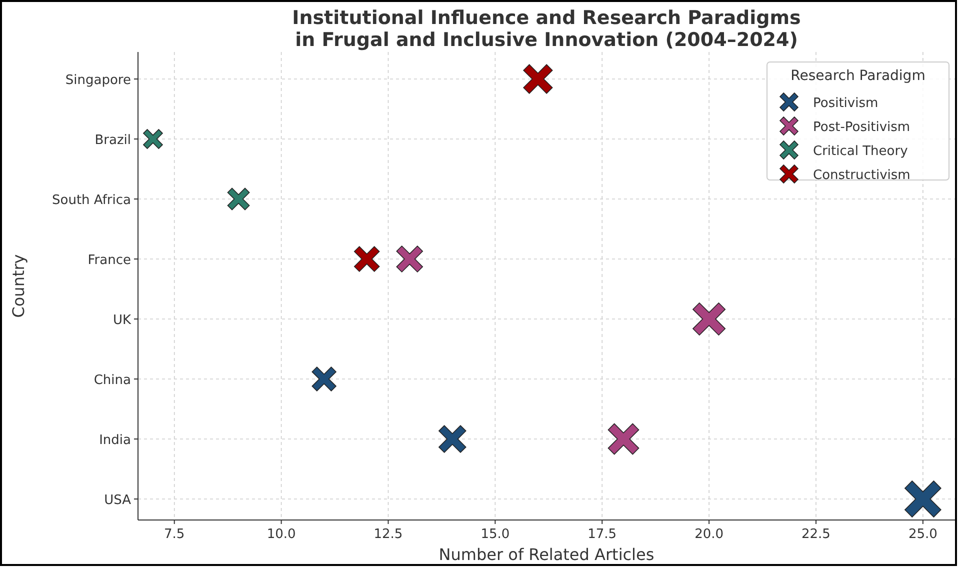  What do you see at coordinates (281, 534) in the screenshot?
I see `x-tick-label: 10.0` at bounding box center [281, 534].